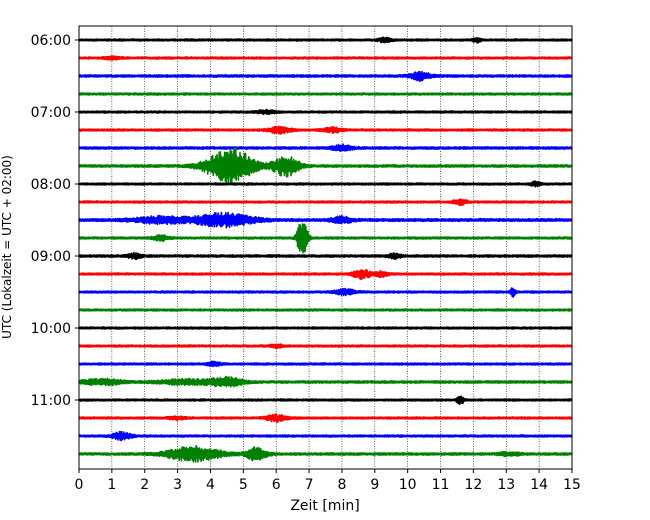  What do you see at coordinates (177, 485) in the screenshot?
I see `x-tick-label: 3` at bounding box center [177, 485].